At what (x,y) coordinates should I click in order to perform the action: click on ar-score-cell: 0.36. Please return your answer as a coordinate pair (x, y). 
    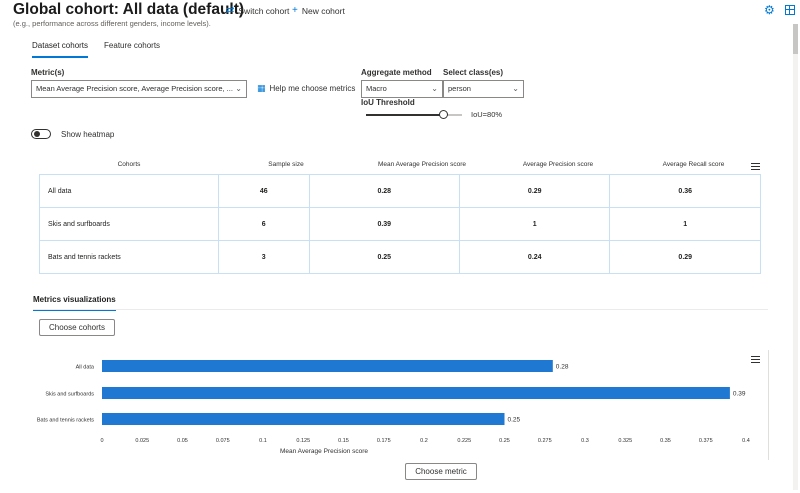
    Looking at the image, I should click on (685, 191).